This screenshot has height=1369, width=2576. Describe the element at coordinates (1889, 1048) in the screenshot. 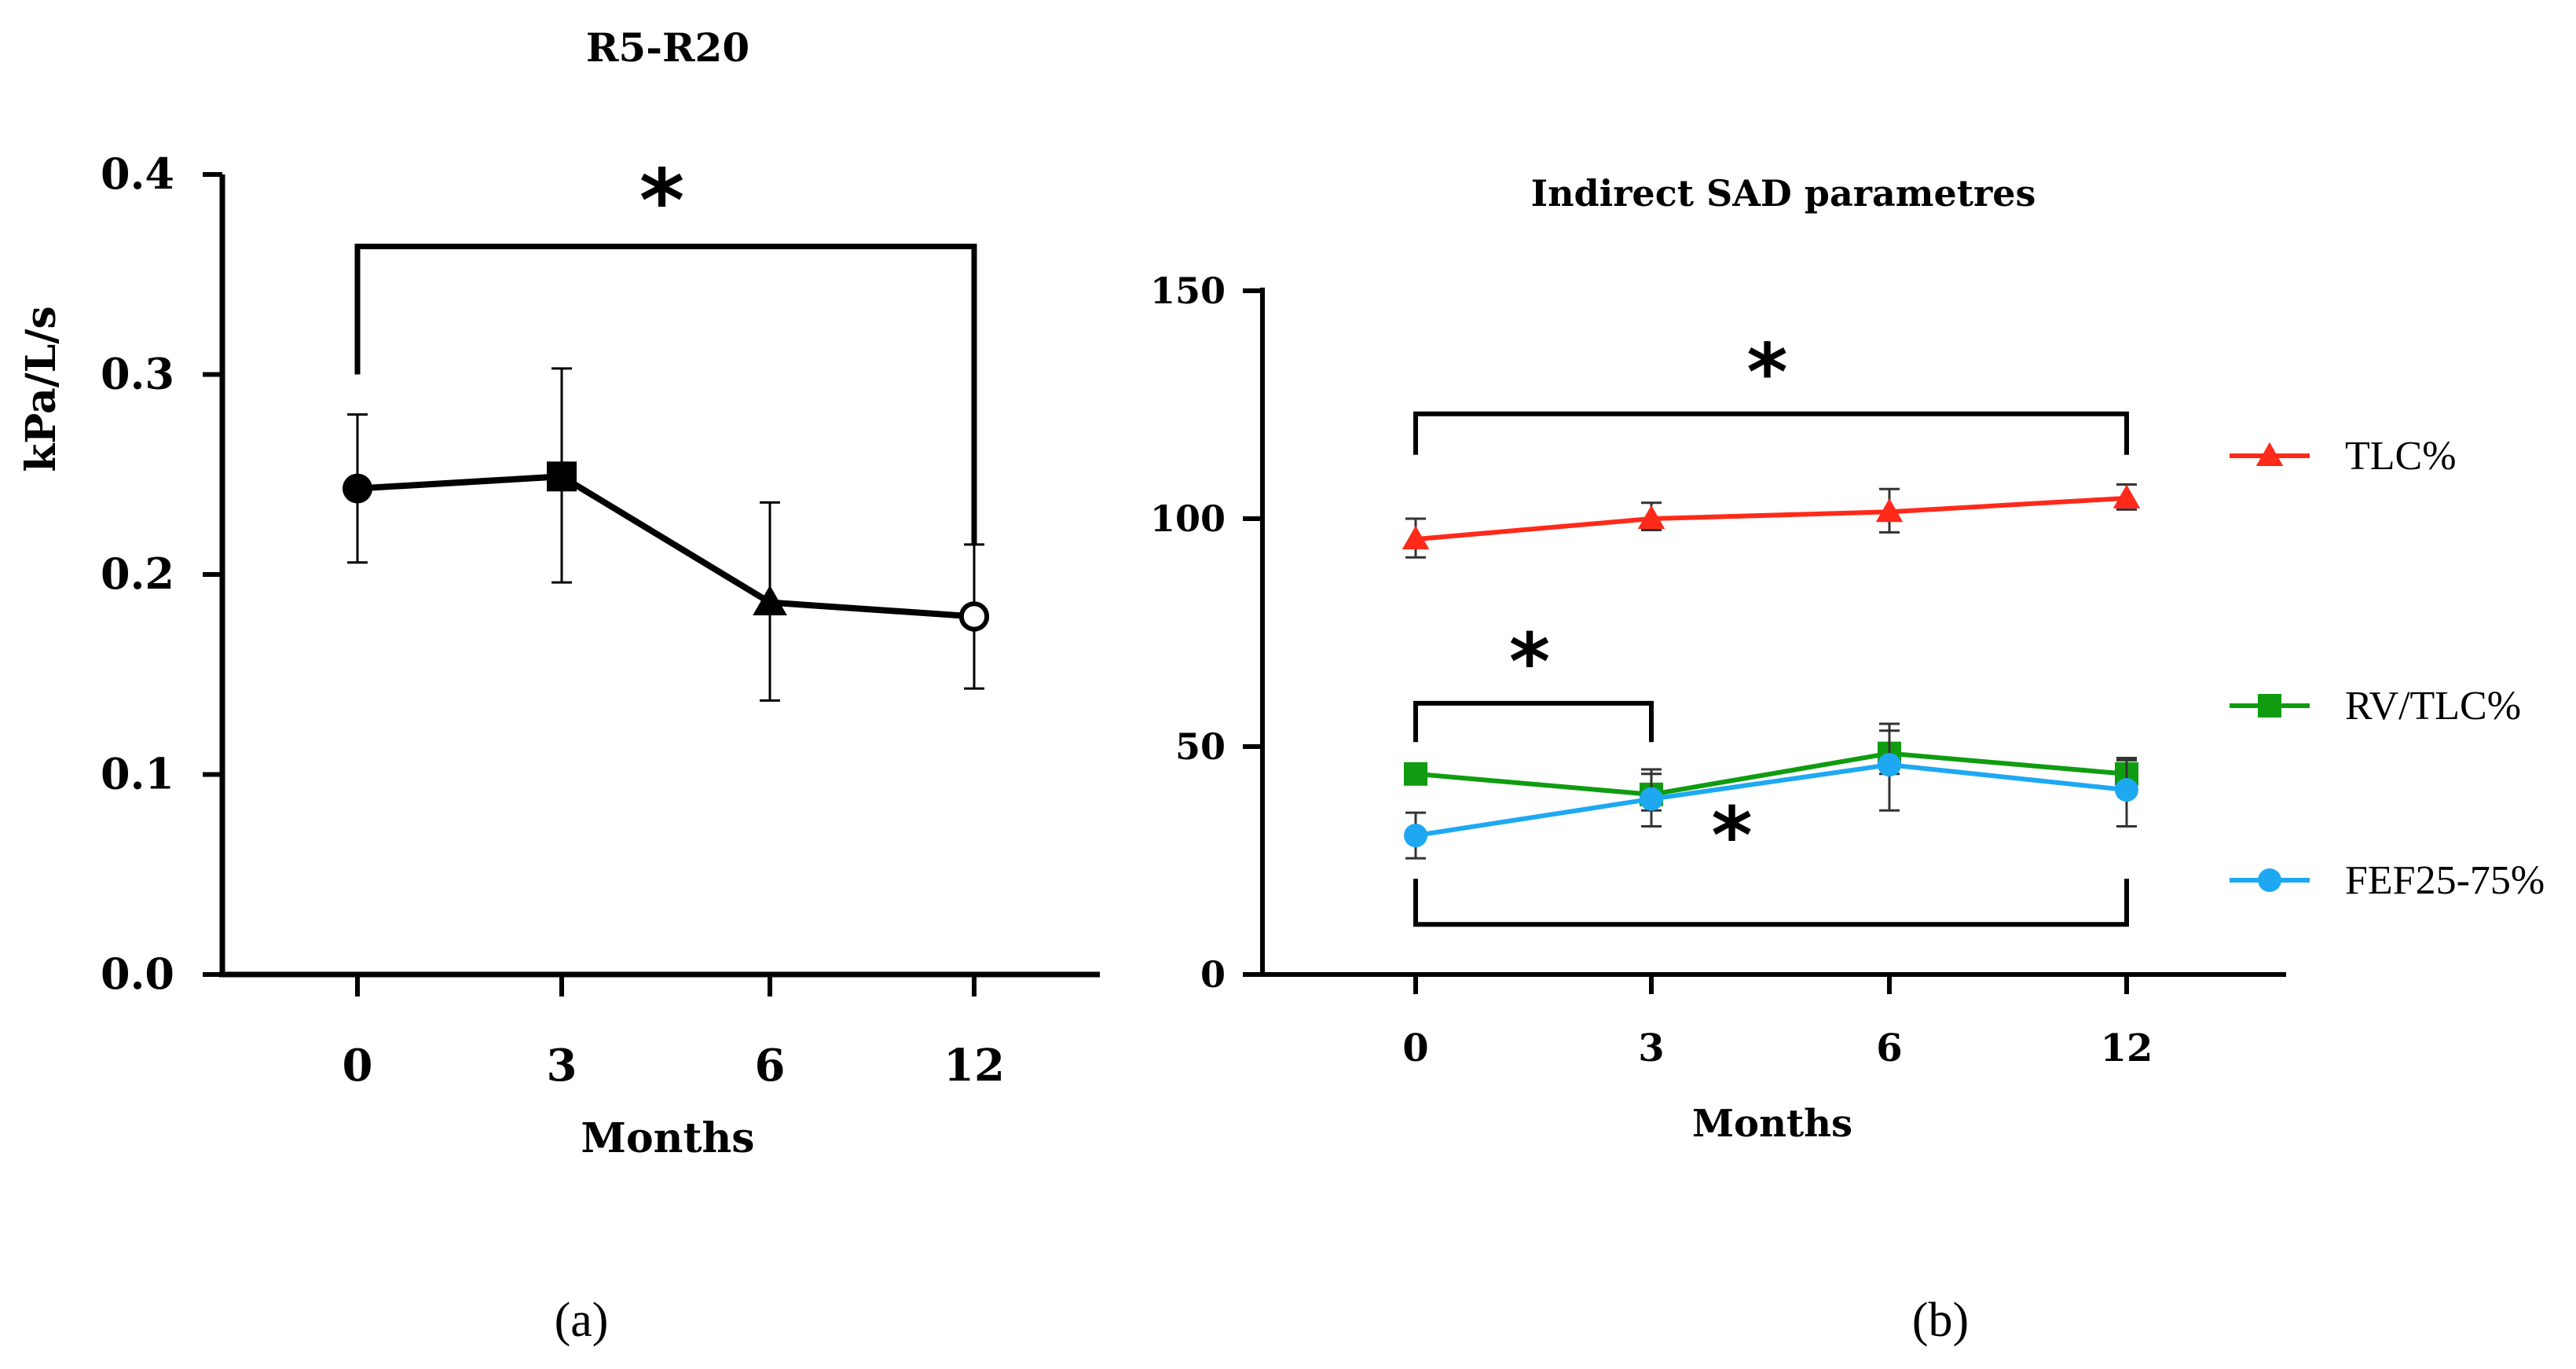

I see `chart-b-x-tick-label: 6` at that location.